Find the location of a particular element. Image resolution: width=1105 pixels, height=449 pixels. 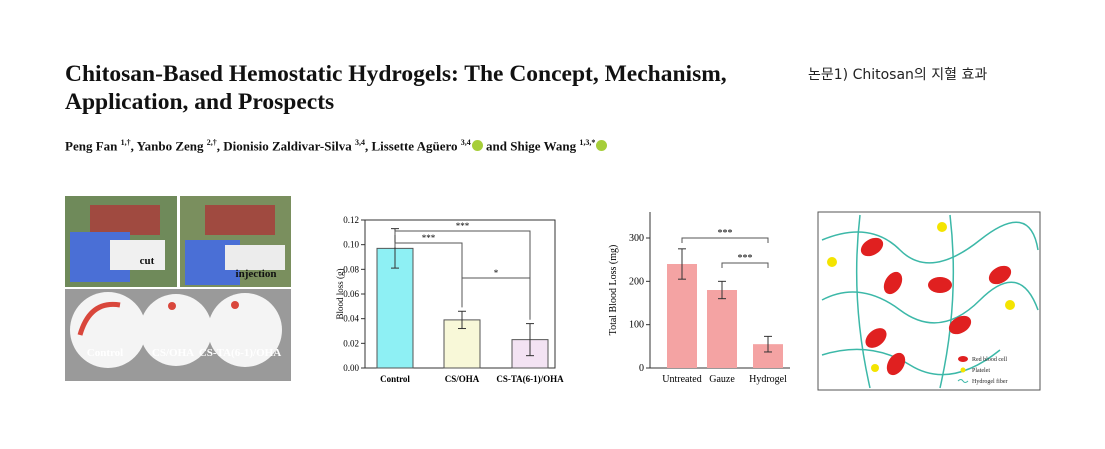

y-tick-label: 0.08 is located at coordinates (351, 269).